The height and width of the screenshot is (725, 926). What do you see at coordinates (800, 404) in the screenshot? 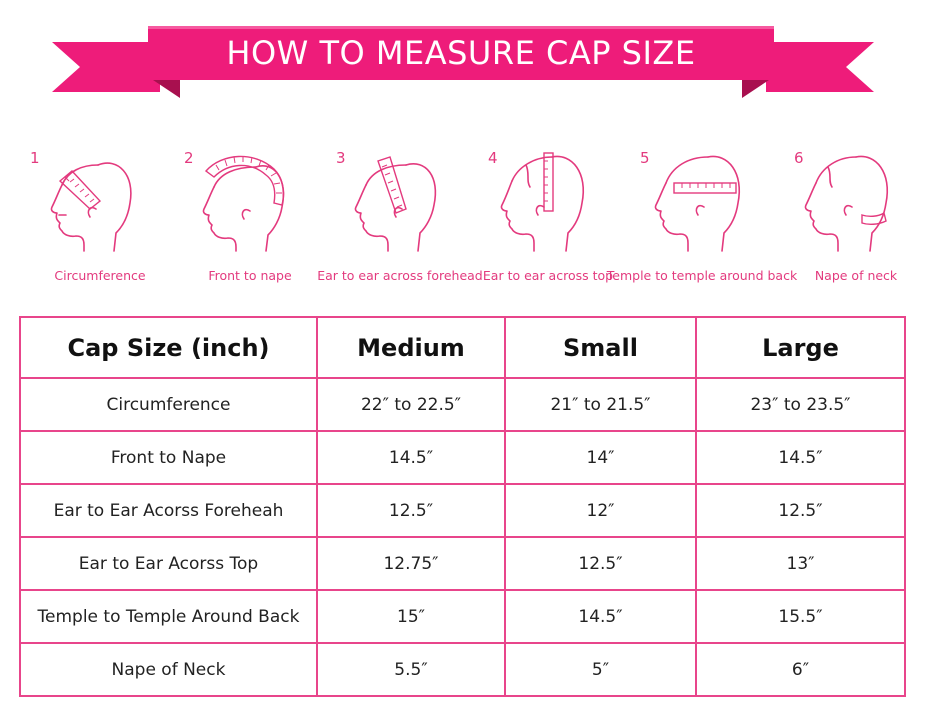
I see `cell-large: 23″ to 23.5″` at bounding box center [800, 404].